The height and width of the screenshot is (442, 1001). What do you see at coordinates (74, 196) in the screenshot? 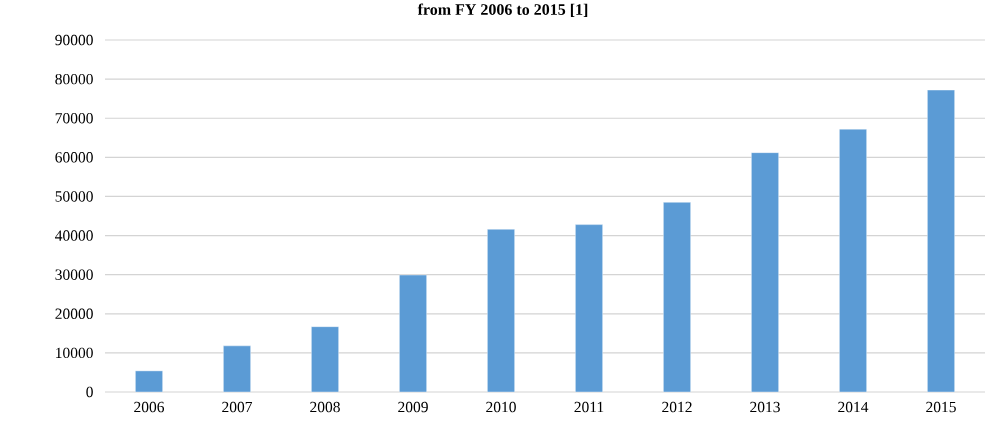
I see `y-tick-label: 50000` at bounding box center [74, 196].